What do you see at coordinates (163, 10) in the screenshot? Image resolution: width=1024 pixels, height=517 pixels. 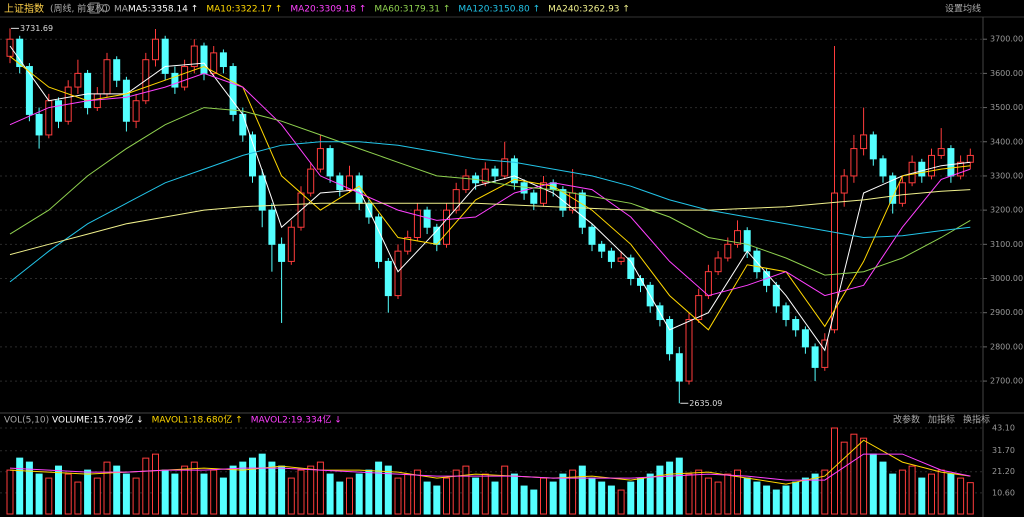 I see `legend-entry: MA5:3358.14 ↑` at bounding box center [163, 10].